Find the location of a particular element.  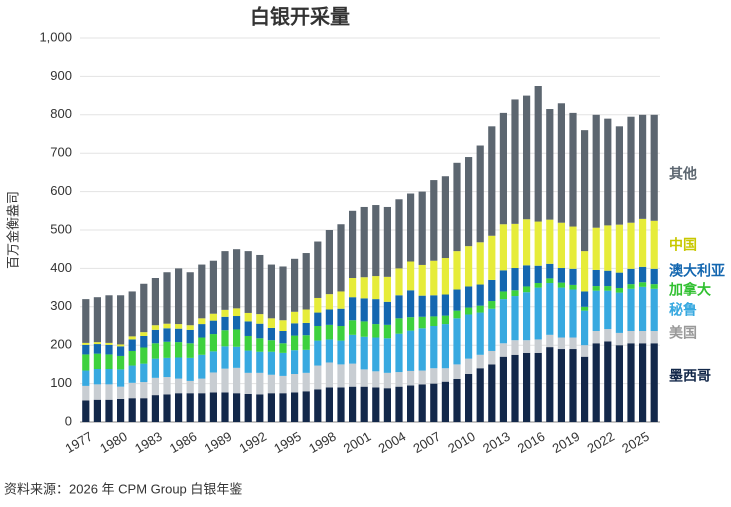

source: 资料来源：2026 年 CPM Group 白银年鉴 is located at coordinates (123, 488).